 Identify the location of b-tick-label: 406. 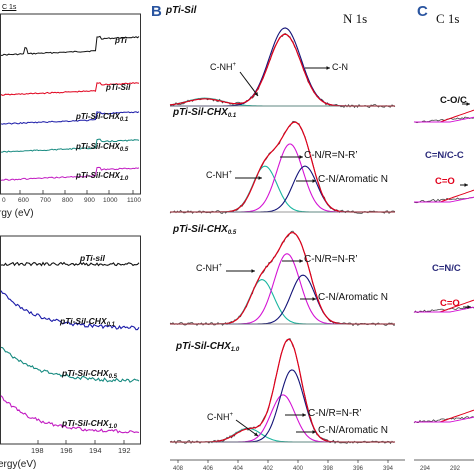
(208, 469).